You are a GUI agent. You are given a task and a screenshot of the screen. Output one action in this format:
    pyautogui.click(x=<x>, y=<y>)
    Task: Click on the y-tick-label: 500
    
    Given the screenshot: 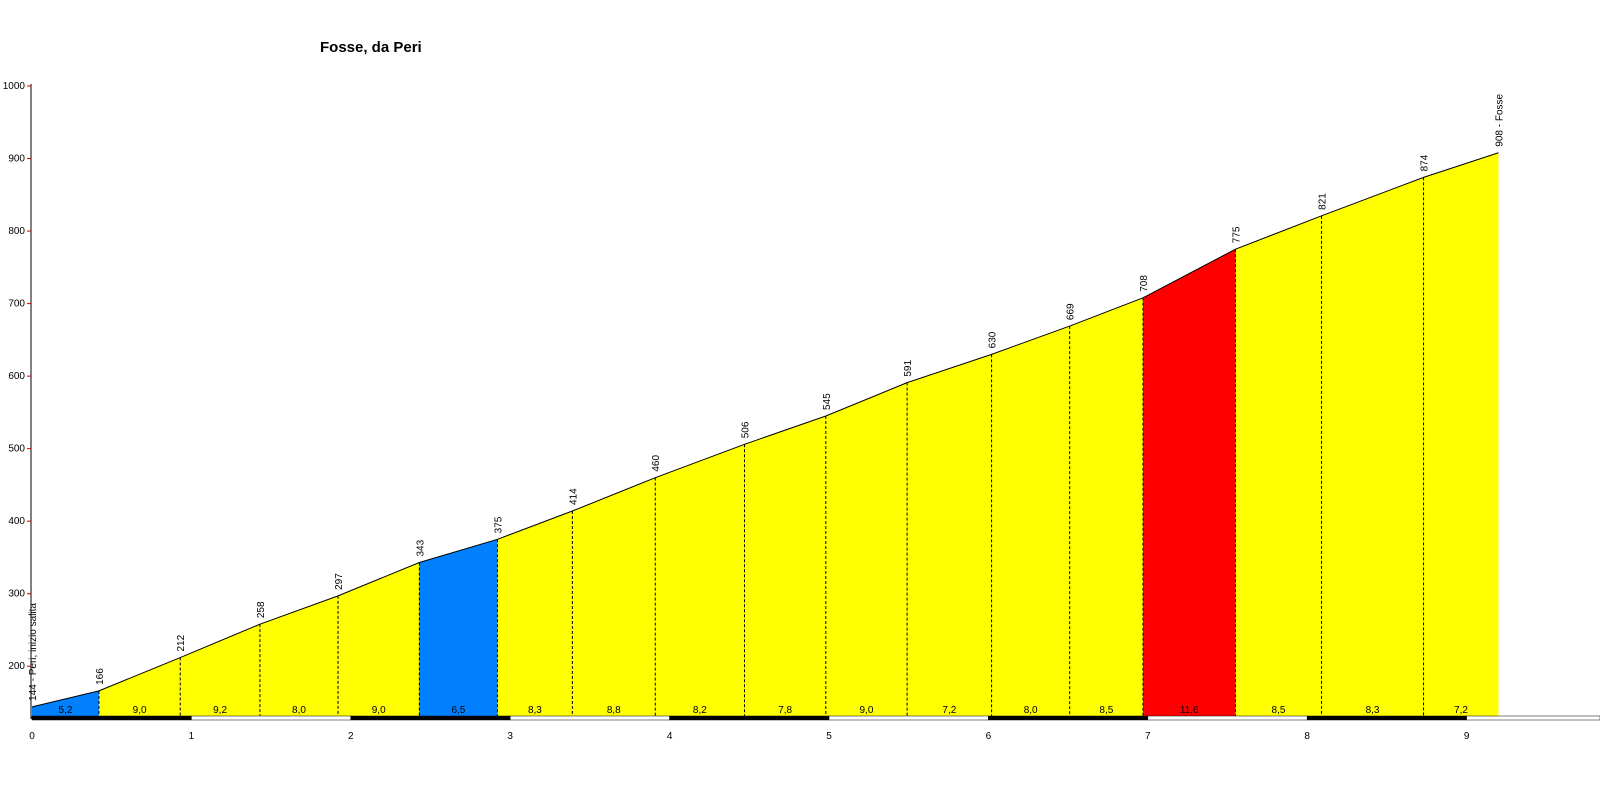 What is the action you would take?
    pyautogui.click(x=16, y=449)
    